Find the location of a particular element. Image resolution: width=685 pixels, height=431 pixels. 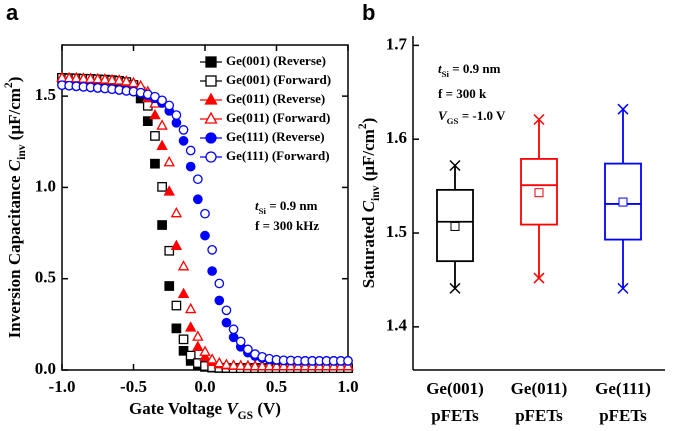

panel-label: b is located at coordinates (368, 12).